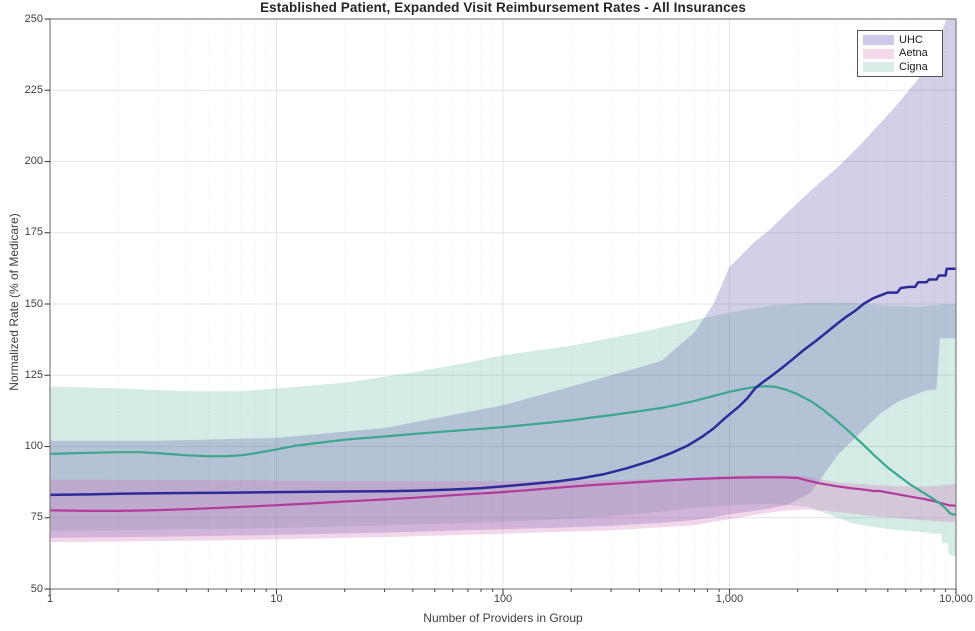  I want to click on x-tick-label: 1, so click(50, 599).